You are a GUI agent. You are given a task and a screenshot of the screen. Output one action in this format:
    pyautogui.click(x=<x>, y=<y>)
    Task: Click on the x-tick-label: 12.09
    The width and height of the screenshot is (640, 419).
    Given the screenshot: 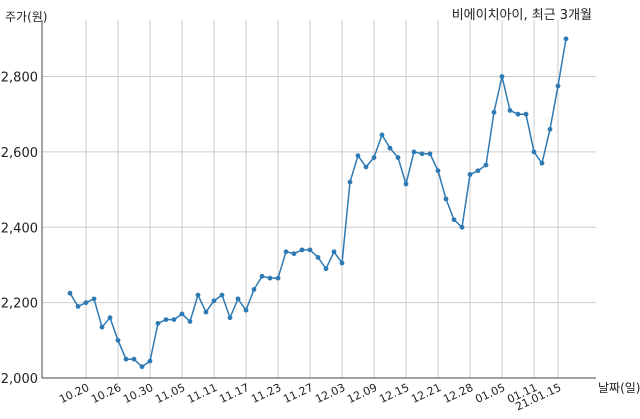 What is the action you would take?
    pyautogui.click(x=362, y=393)
    